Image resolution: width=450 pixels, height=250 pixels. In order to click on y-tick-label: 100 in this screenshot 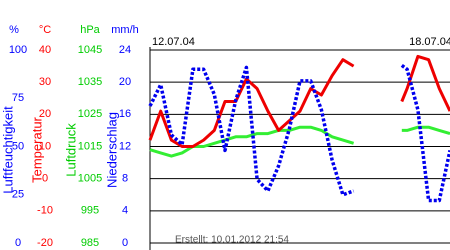, I will do `click(18, 50)`.